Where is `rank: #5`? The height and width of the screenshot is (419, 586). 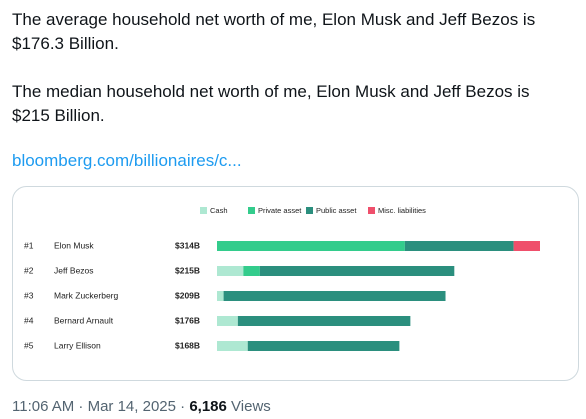
rank: #5 is located at coordinates (29, 345).